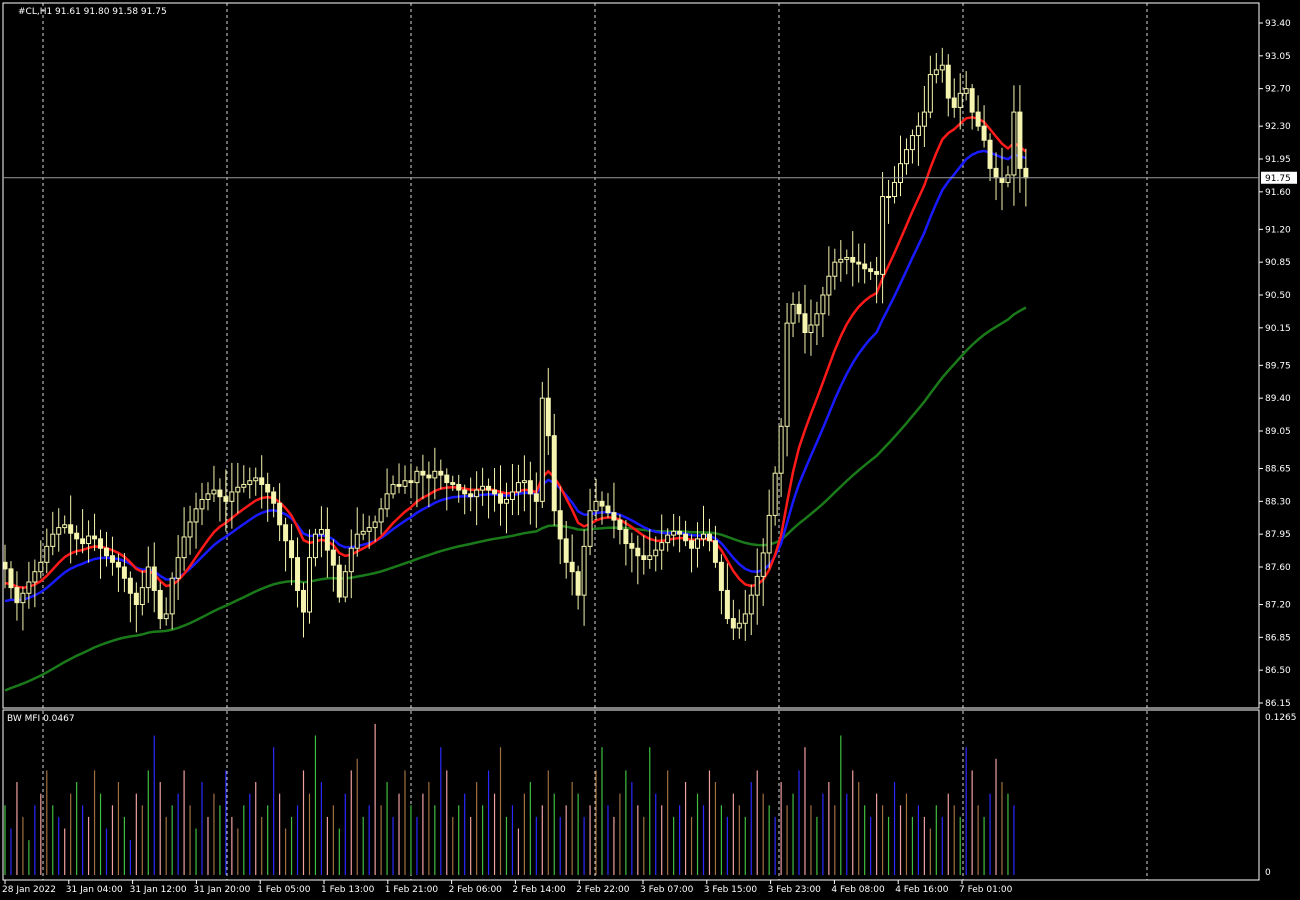 The height and width of the screenshot is (900, 1300). Describe the element at coordinates (1278, 127) in the screenshot. I see `price-tick-label-3: 92.30` at that location.